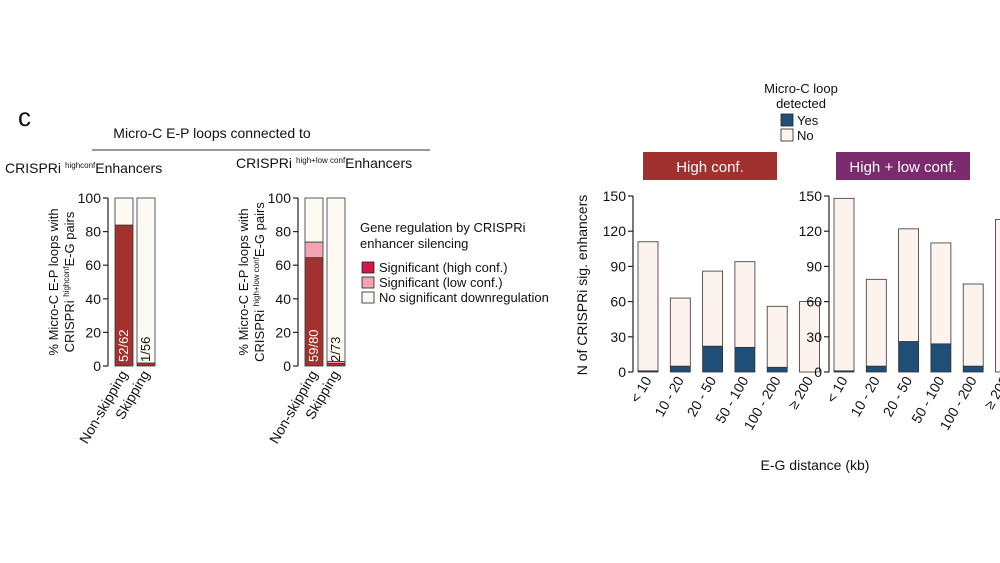 Image resolution: width=1000 pixels, height=563 pixels. I want to click on left-ylabel-line2: CRISPRi highconfE-G pairs, so click(69, 281).